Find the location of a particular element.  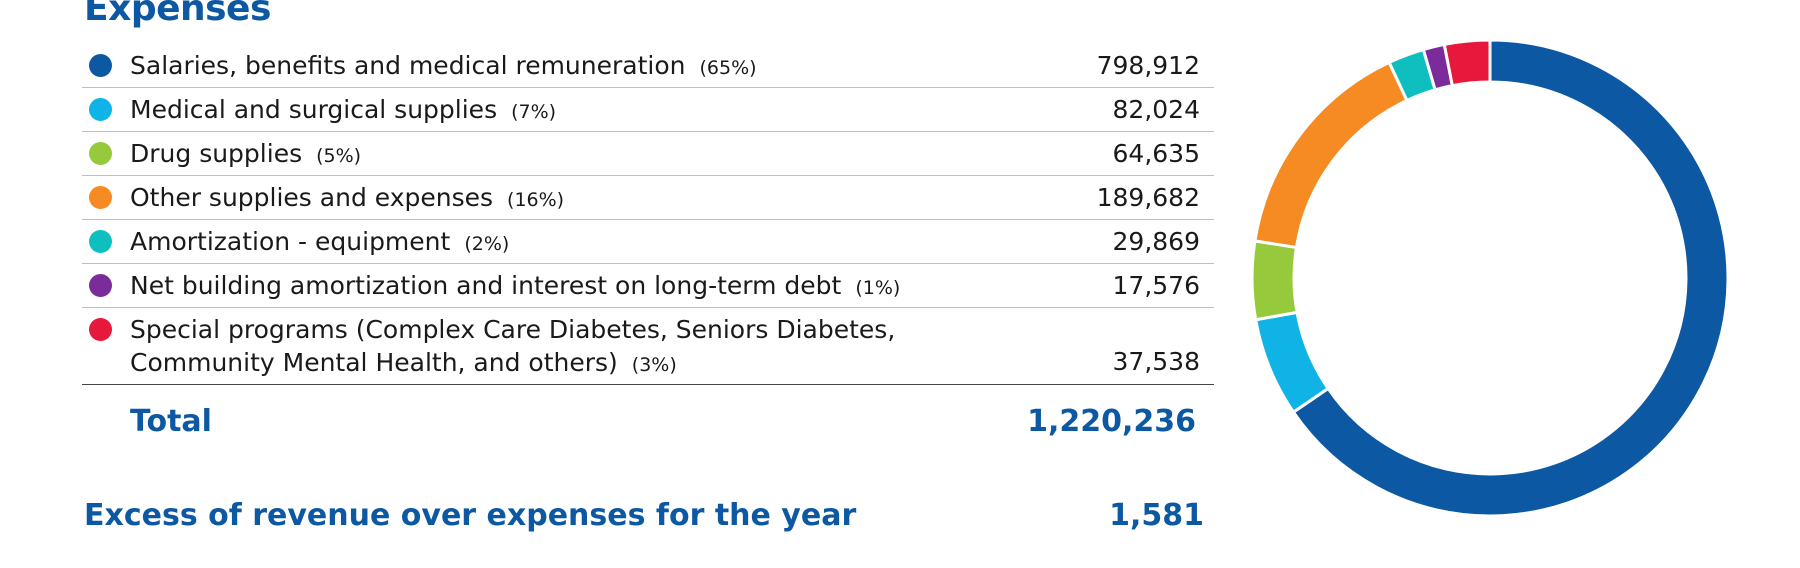

excess-value: 1,581 is located at coordinates (1156, 515).